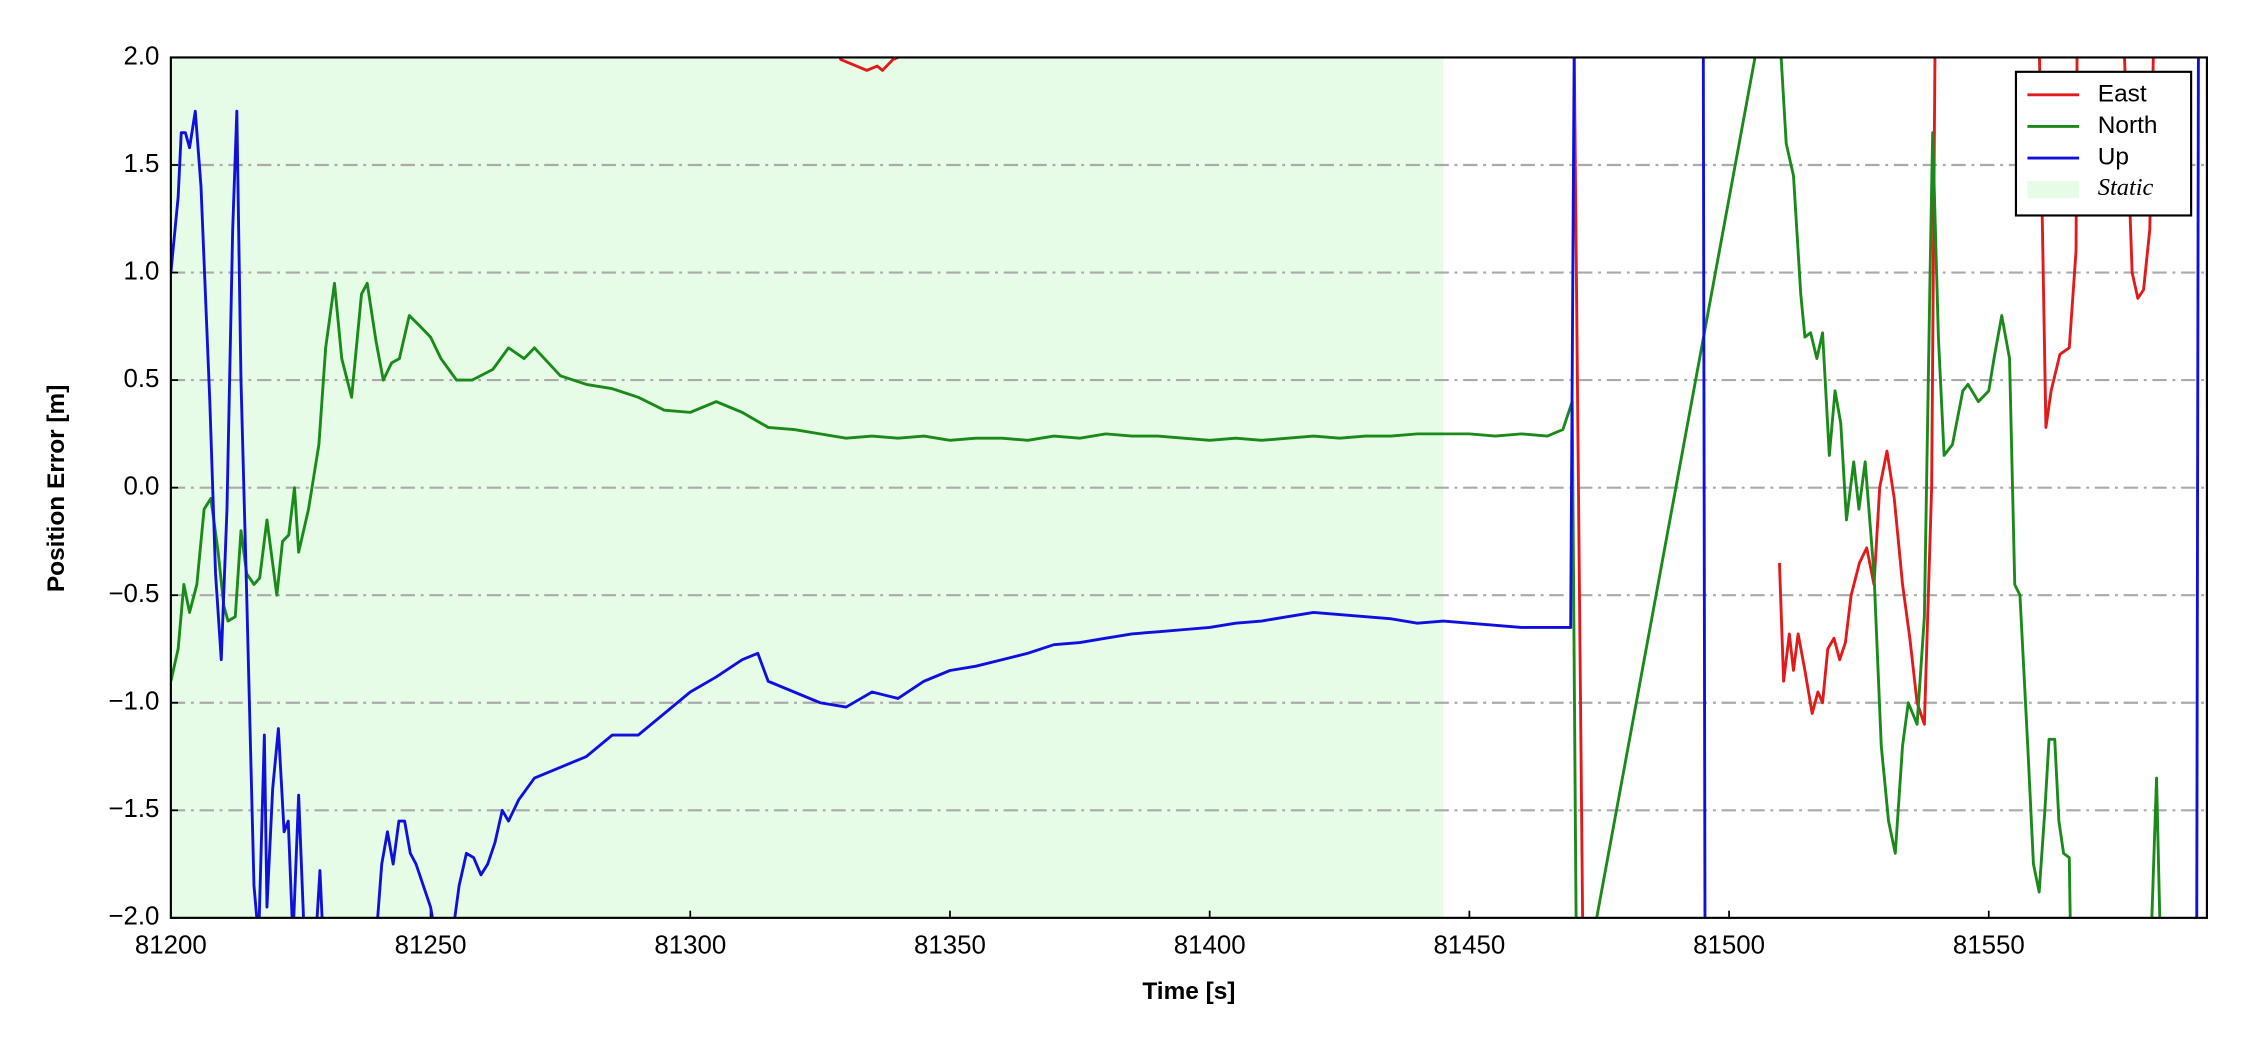  What do you see at coordinates (141, 56) in the screenshot?
I see `y-tick-label: 2.0` at bounding box center [141, 56].